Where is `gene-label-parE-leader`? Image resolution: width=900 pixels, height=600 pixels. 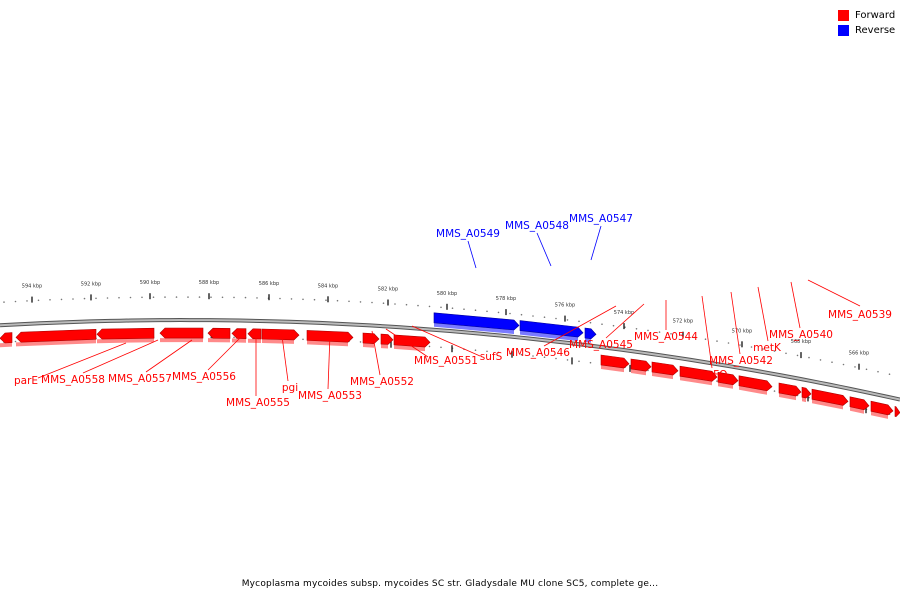
gene-label-parE-leader is located at coordinates (82, 360).